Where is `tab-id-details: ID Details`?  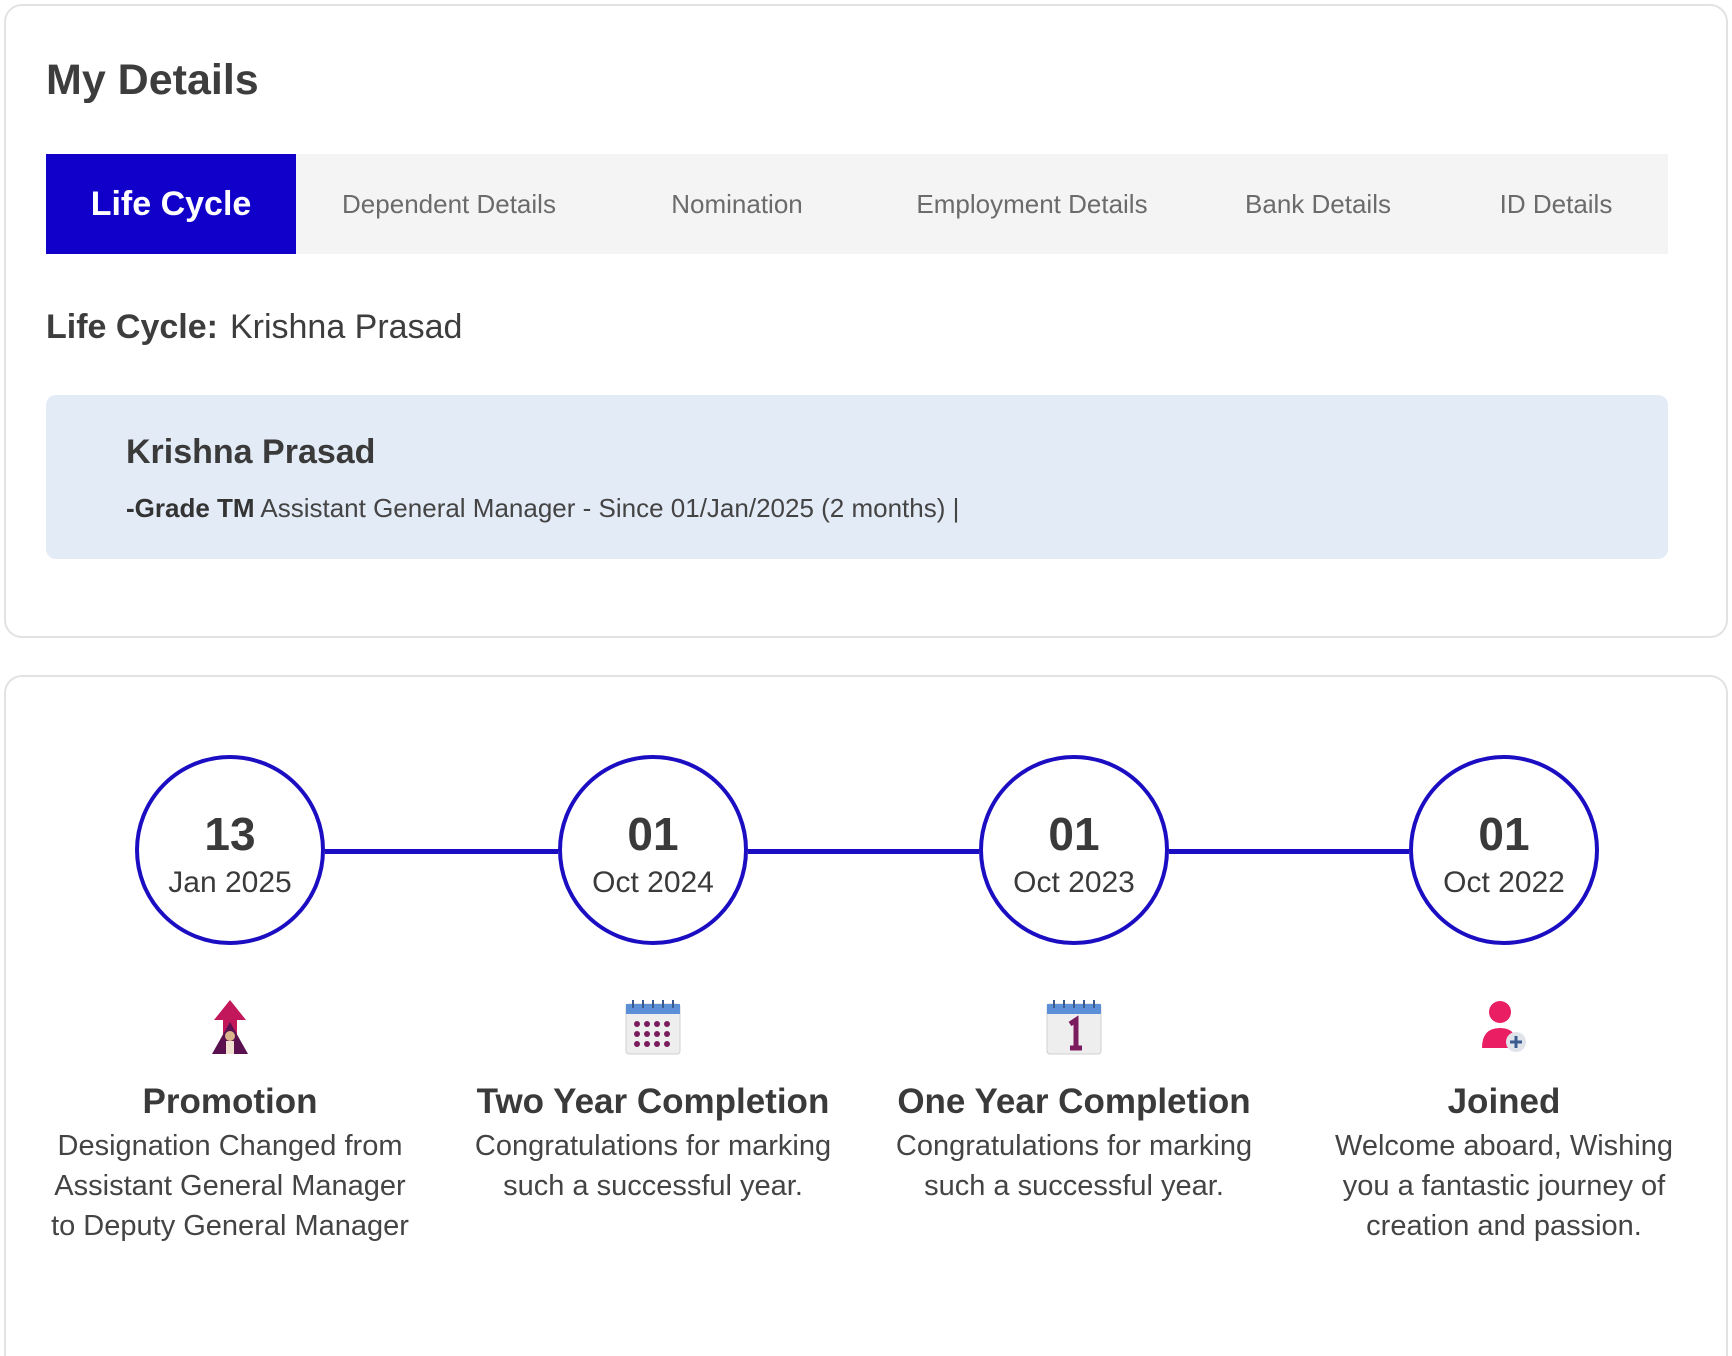 tab-id-details: ID Details is located at coordinates (1556, 203).